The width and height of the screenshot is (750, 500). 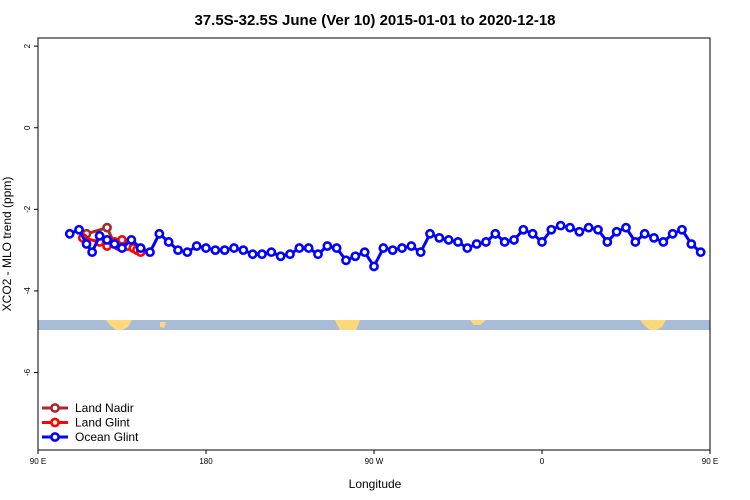 I want to click on y-axis-label: XCO2 - MLO trend (ppm), so click(x=7, y=244).